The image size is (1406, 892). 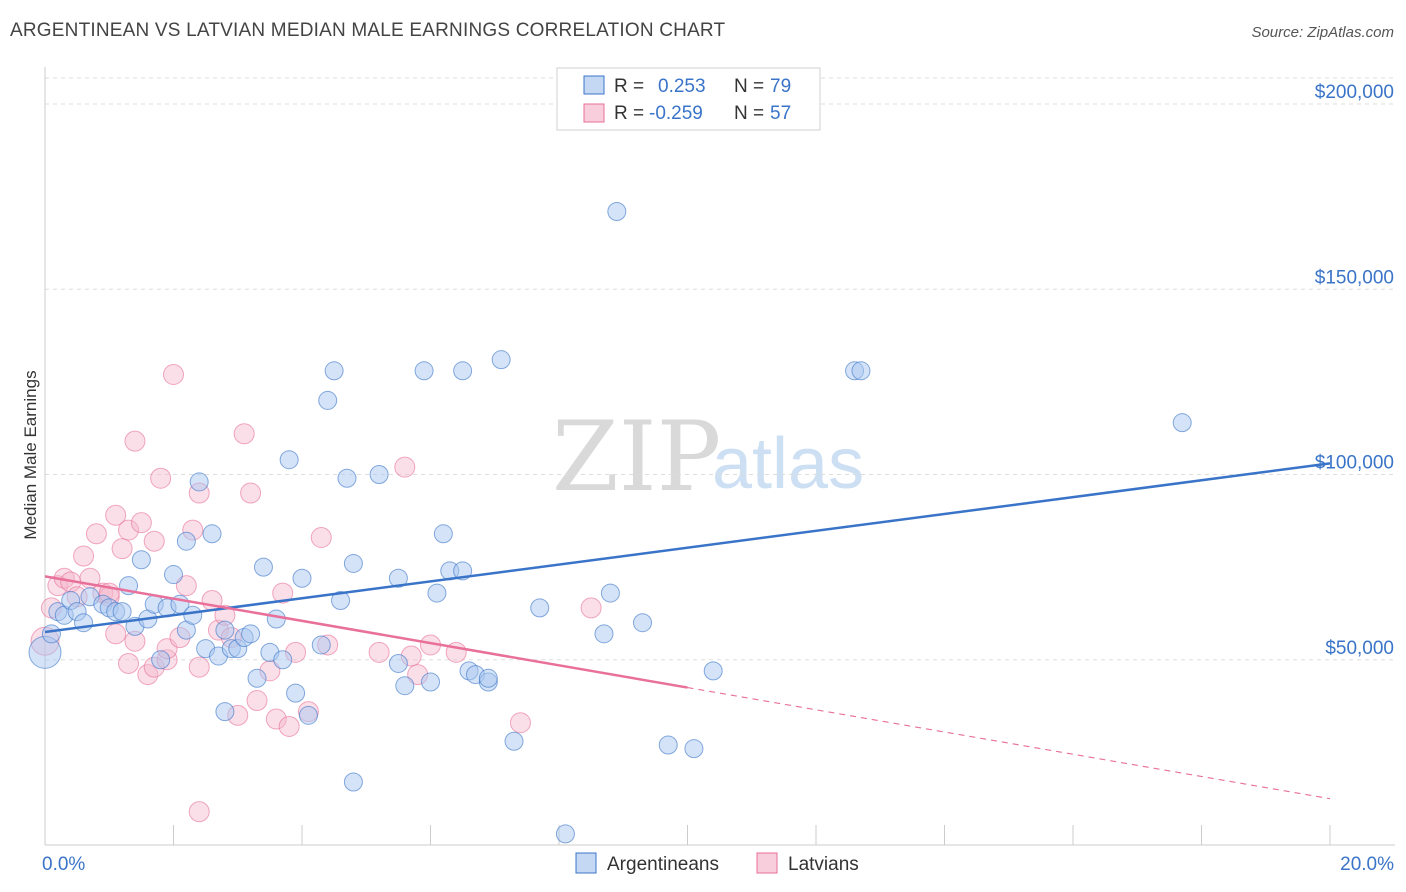 What do you see at coordinates (1322, 32) in the screenshot?
I see `chart-source: Source: ZipAtlas.com` at bounding box center [1322, 32].